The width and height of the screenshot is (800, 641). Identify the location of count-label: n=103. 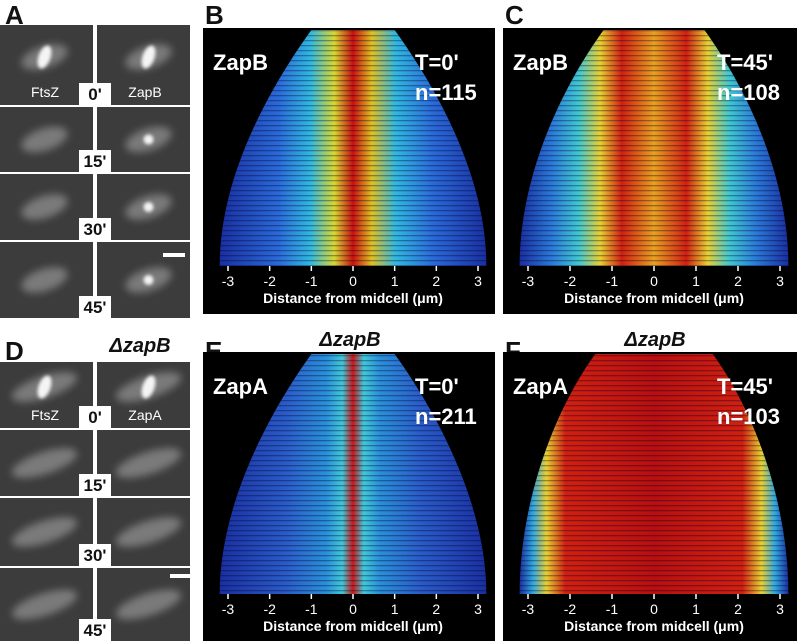
(748, 416).